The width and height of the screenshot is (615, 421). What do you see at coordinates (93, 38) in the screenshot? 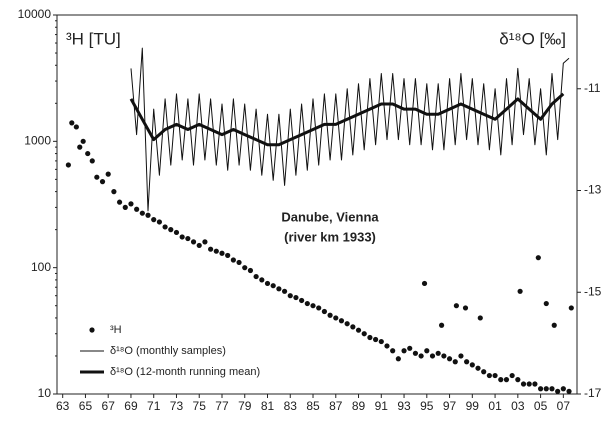
I see `y-axis-label: ³H [TU]` at bounding box center [93, 38].